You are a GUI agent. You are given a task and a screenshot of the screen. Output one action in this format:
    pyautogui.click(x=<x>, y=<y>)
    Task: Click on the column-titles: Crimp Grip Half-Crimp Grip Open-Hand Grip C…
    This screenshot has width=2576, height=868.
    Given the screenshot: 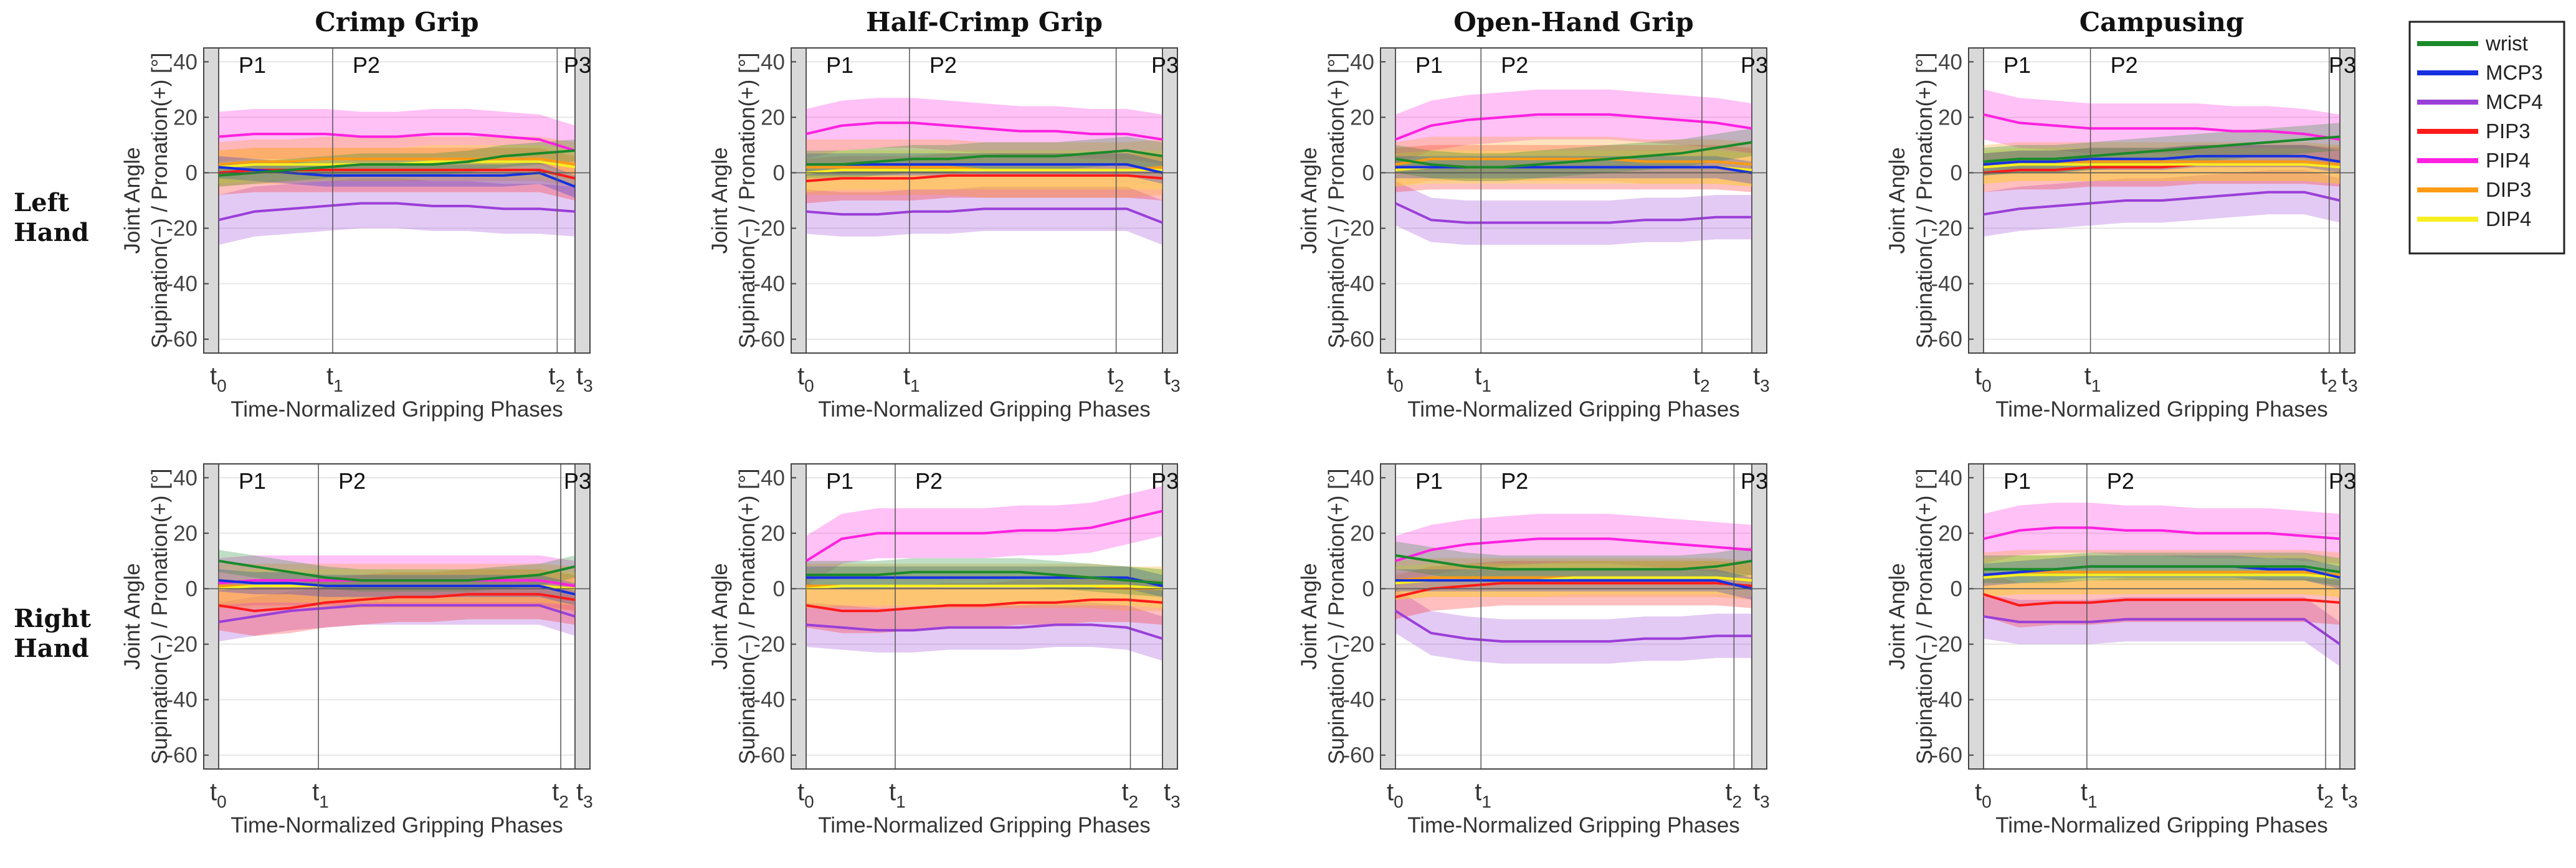 What is the action you would take?
    pyautogui.click(x=1279, y=22)
    